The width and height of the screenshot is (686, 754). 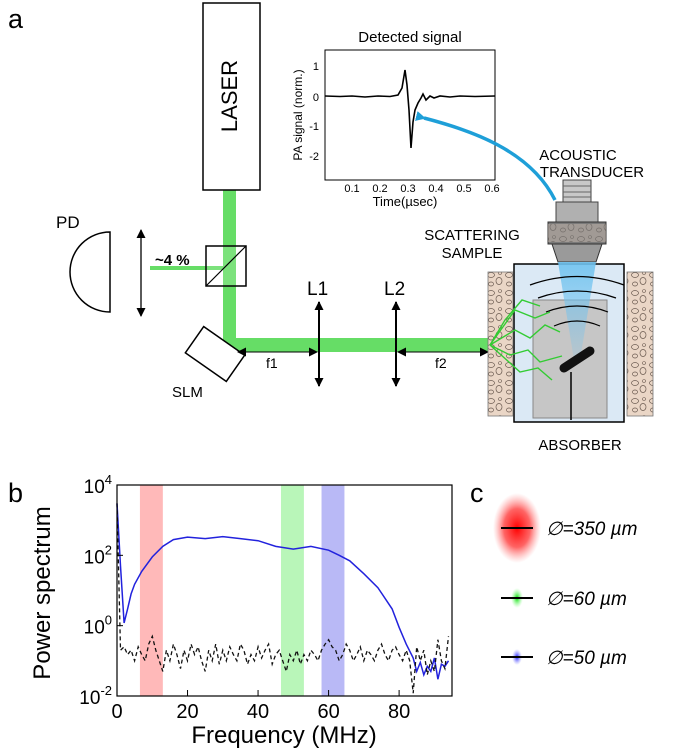 I want to click on scattered-light, so click(x=526, y=340).